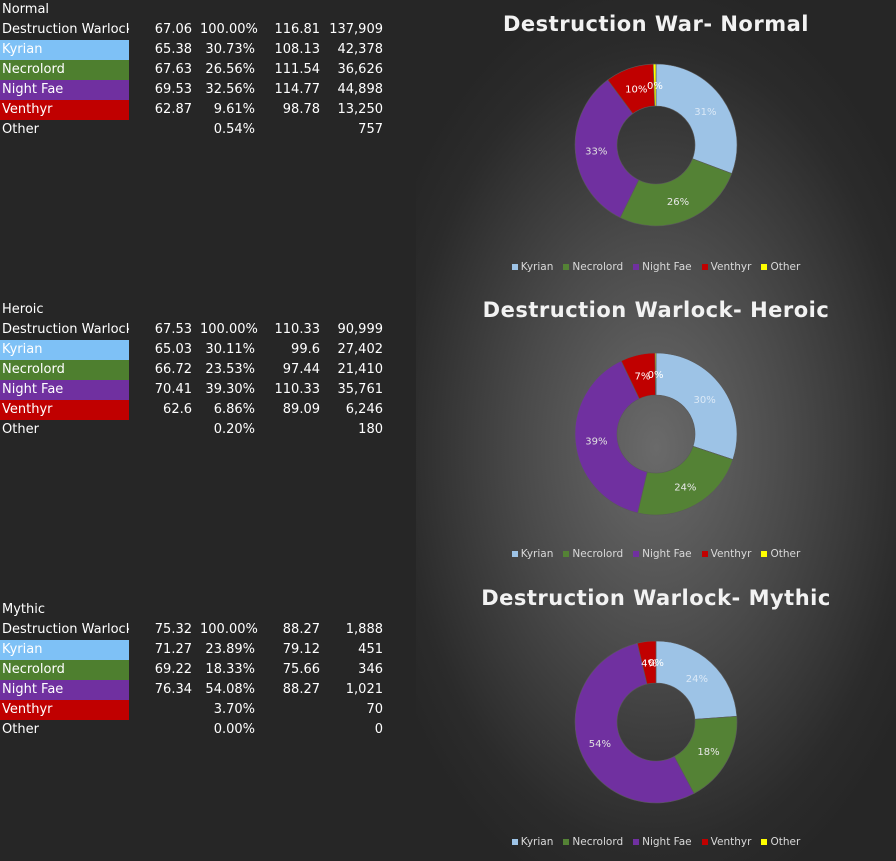 The image size is (896, 861). I want to click on cell-c4: 90,999, so click(360, 329).